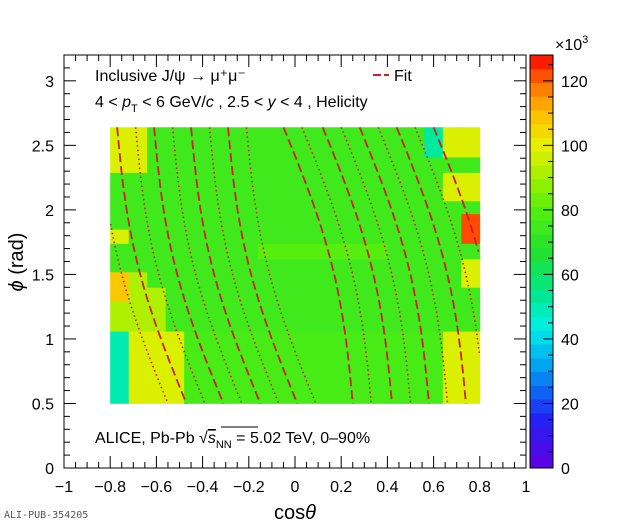 This screenshot has width=622, height=523. What do you see at coordinates (541, 261) in the screenshot?
I see `colorbar-frame` at bounding box center [541, 261].